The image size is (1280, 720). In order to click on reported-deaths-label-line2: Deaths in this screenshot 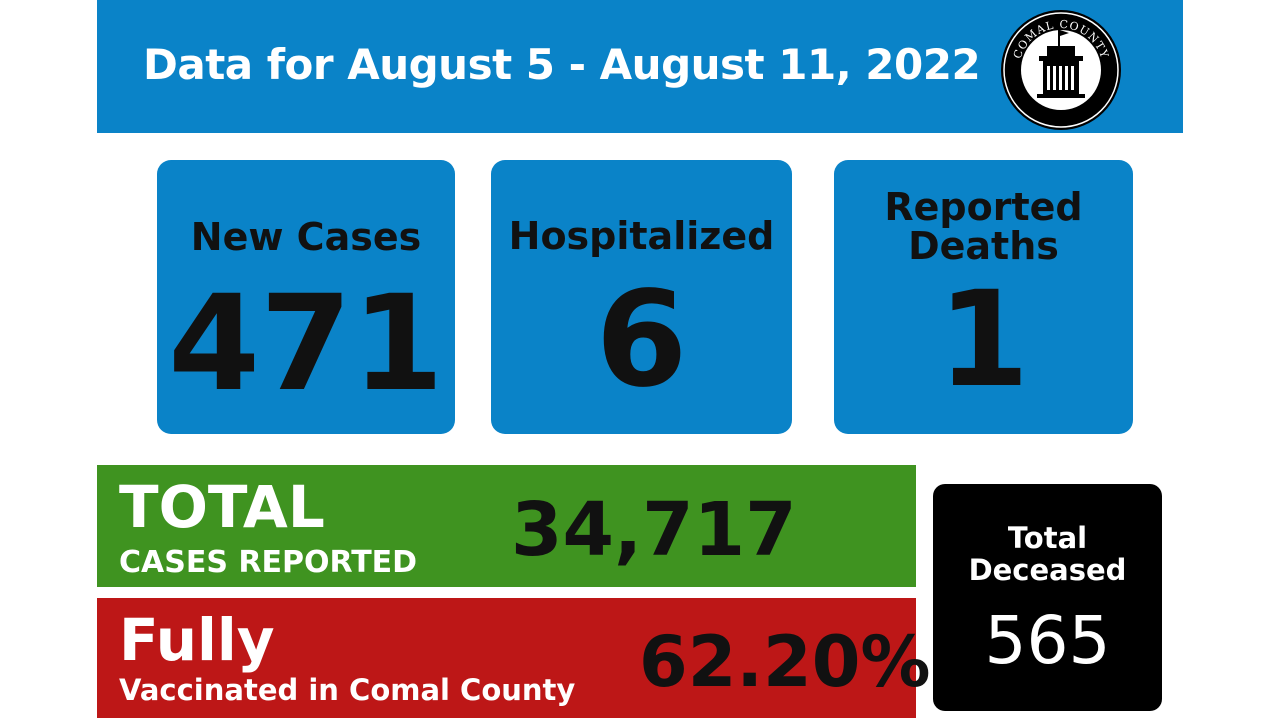, I will do `click(983, 246)`.